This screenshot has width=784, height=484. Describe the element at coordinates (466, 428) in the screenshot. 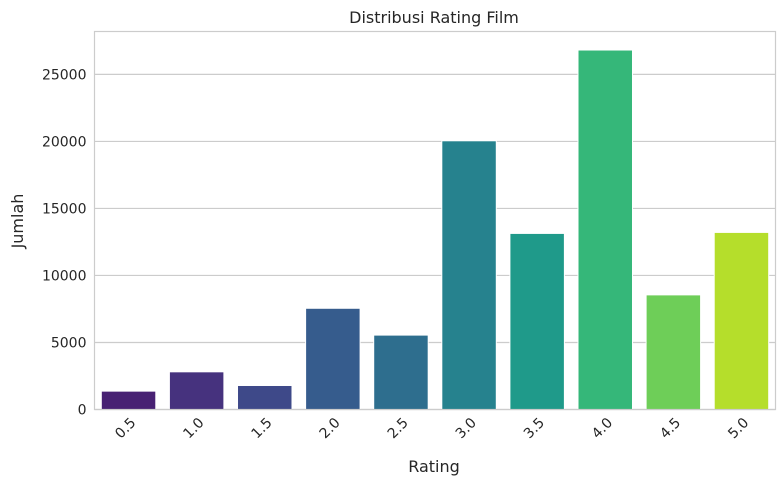

I see `x-tick-label: 3.0` at that location.